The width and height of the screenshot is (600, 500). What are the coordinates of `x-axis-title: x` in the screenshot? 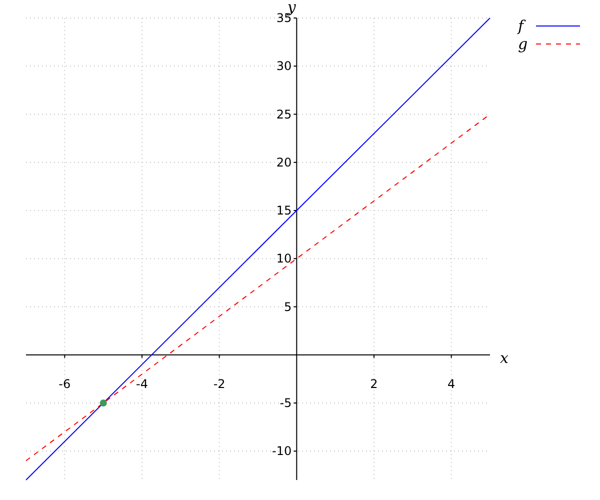 It's located at (504, 357).